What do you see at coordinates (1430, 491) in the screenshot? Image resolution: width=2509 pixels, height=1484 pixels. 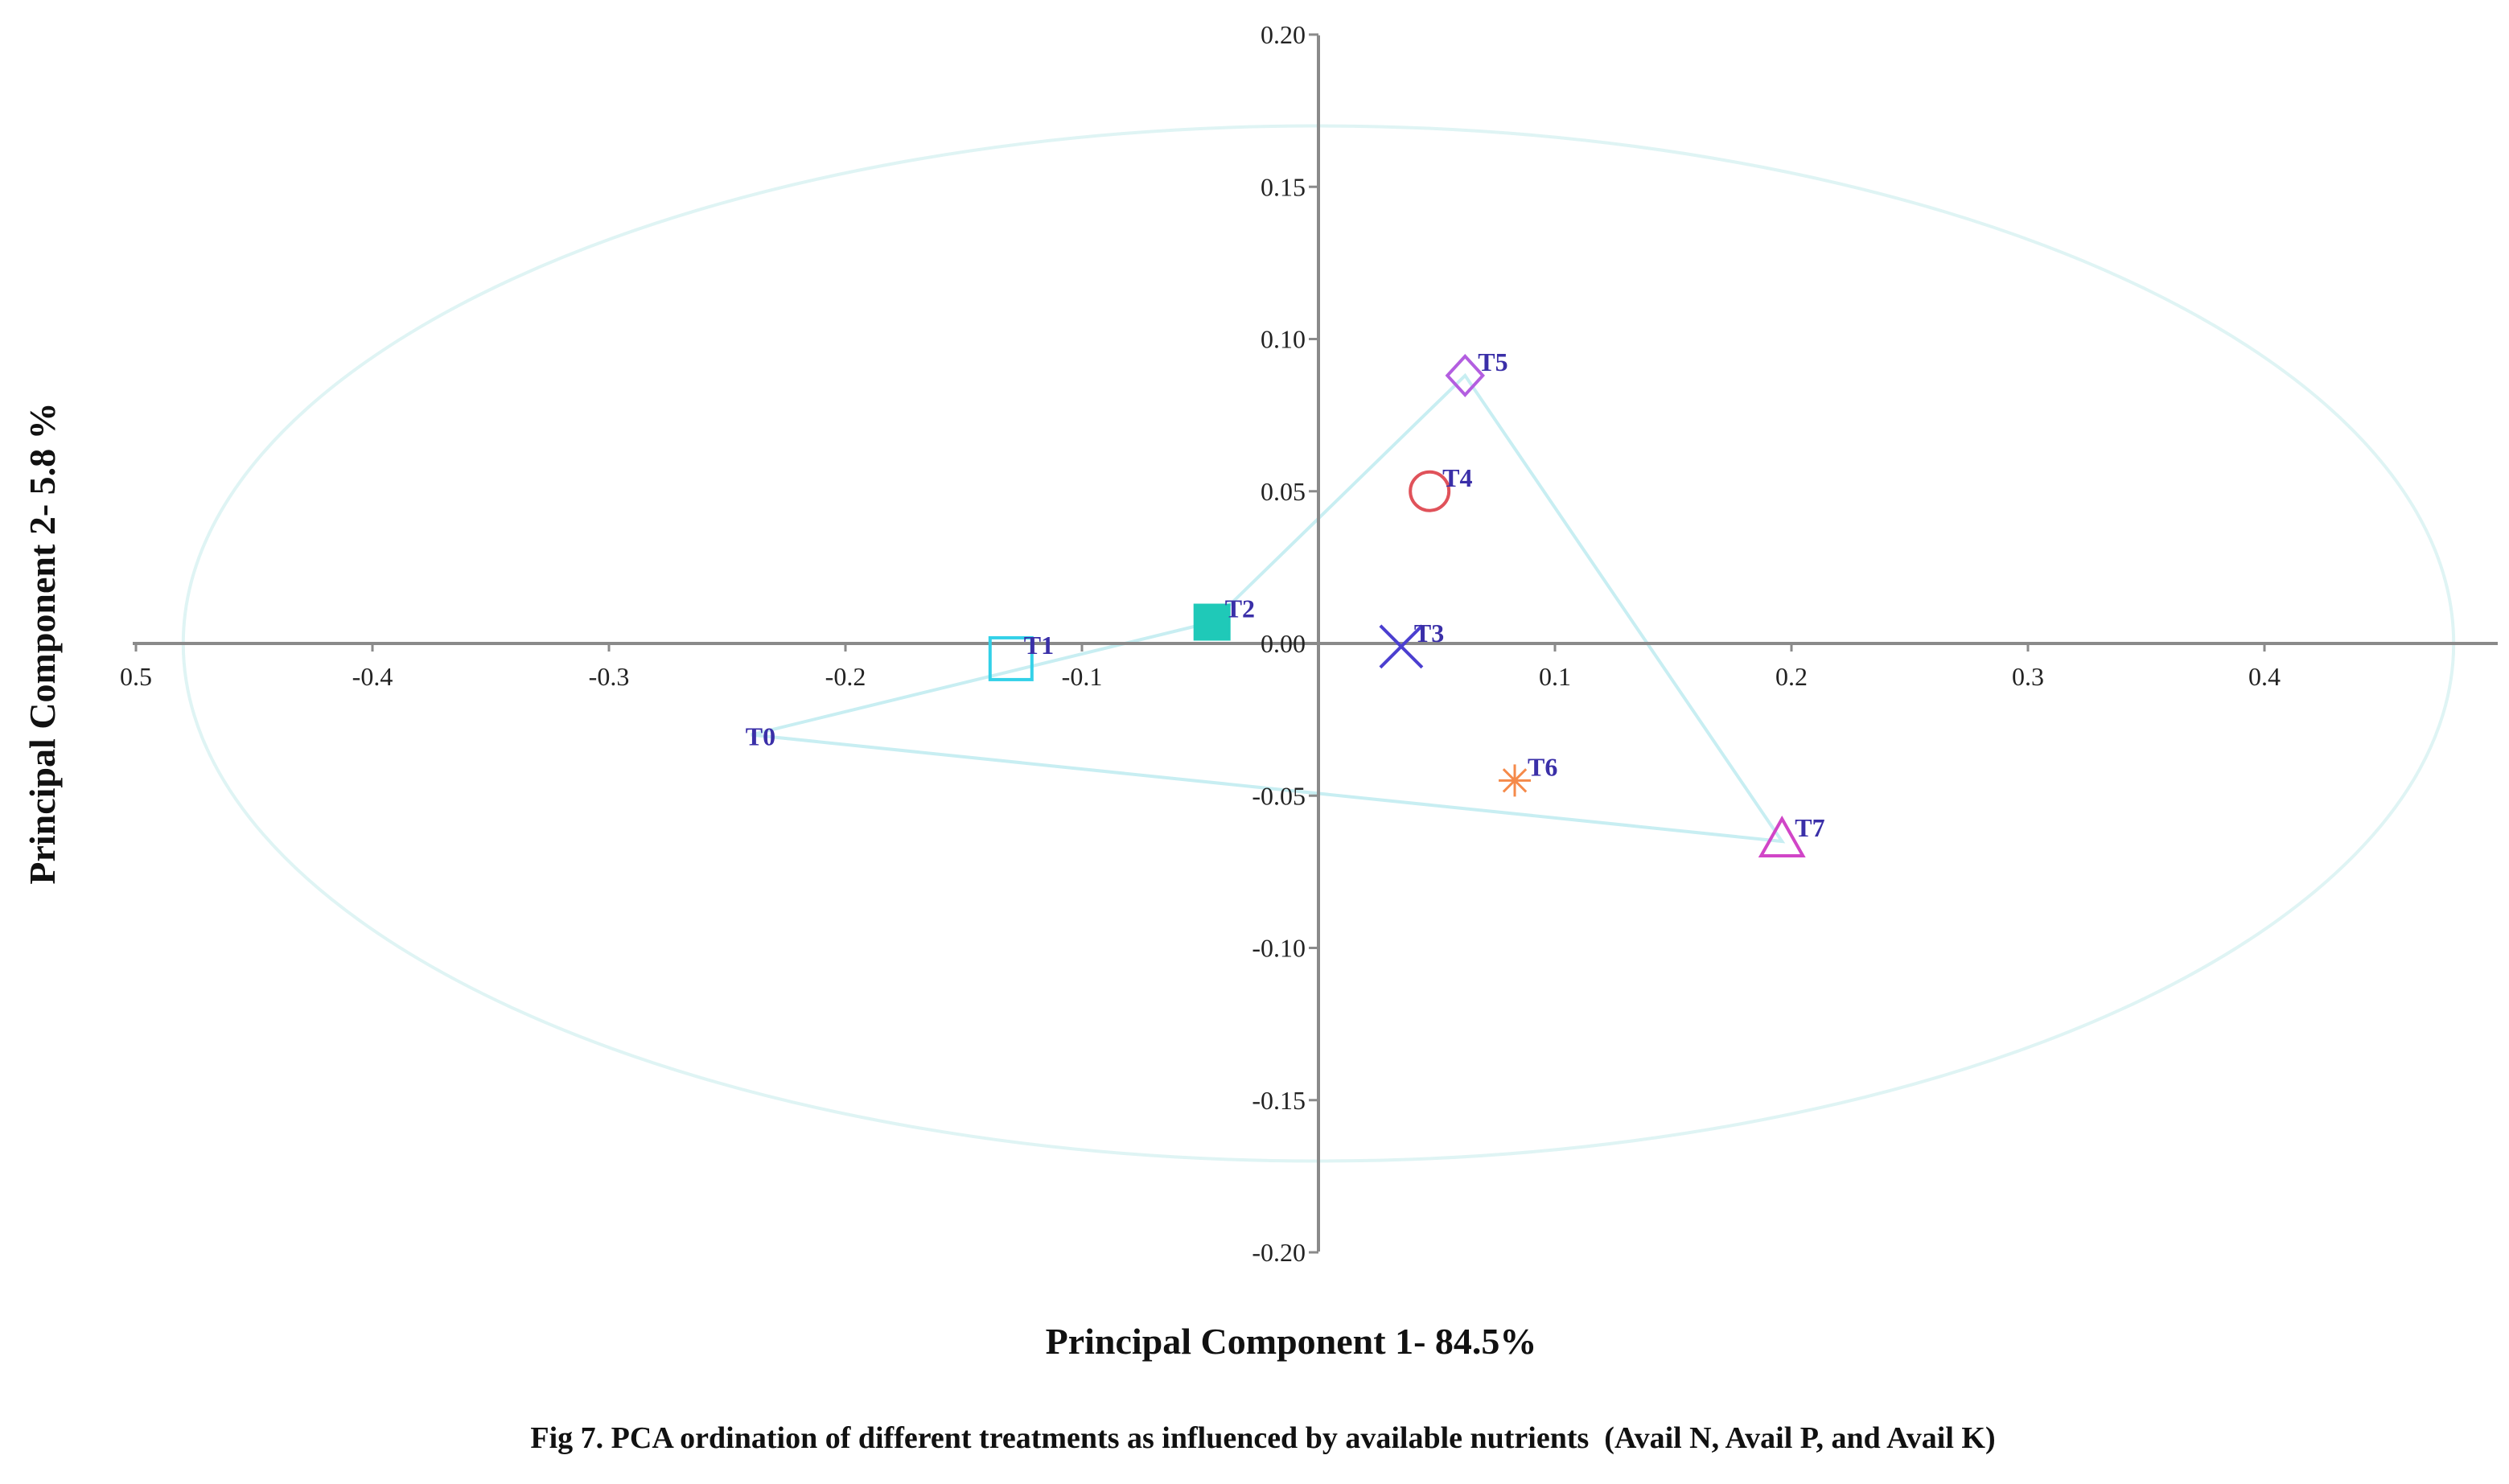 I see `point-marker-t4` at bounding box center [1430, 491].